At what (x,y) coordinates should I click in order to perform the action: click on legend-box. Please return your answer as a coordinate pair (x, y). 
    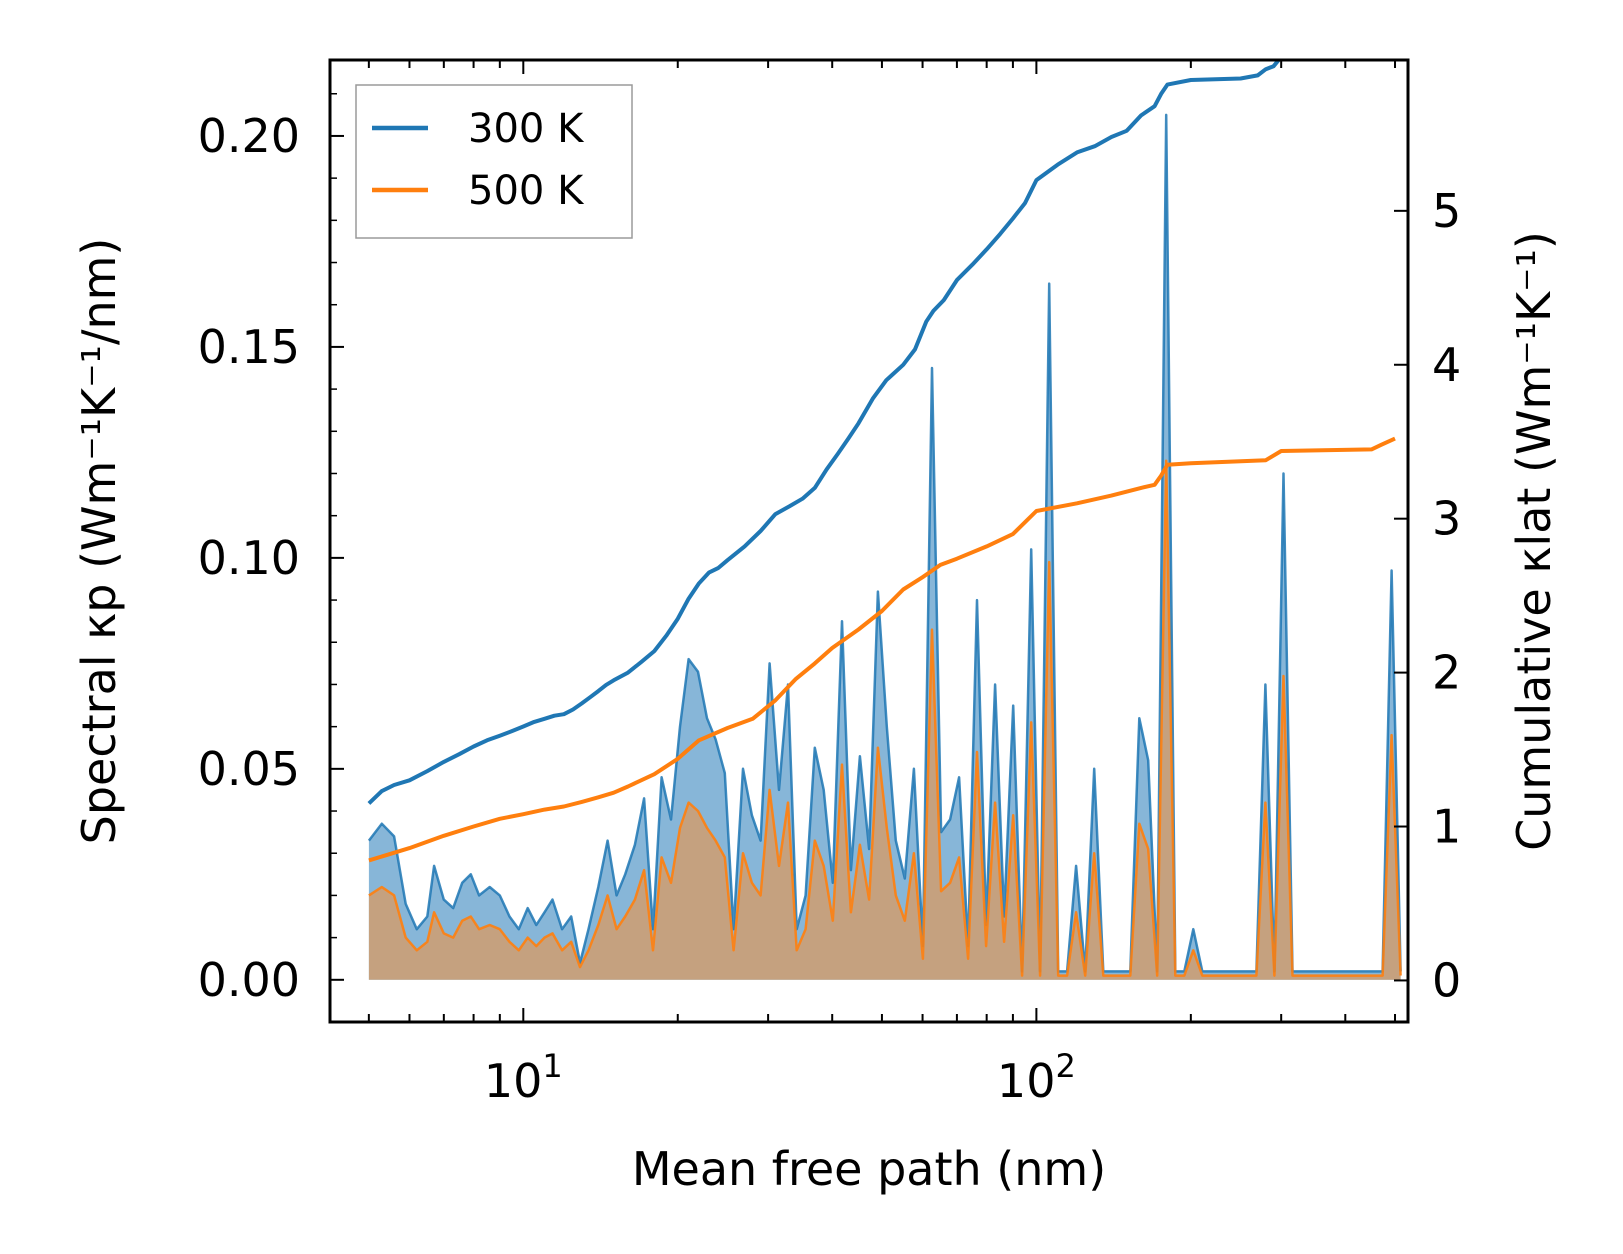
    Looking at the image, I should click on (494, 161).